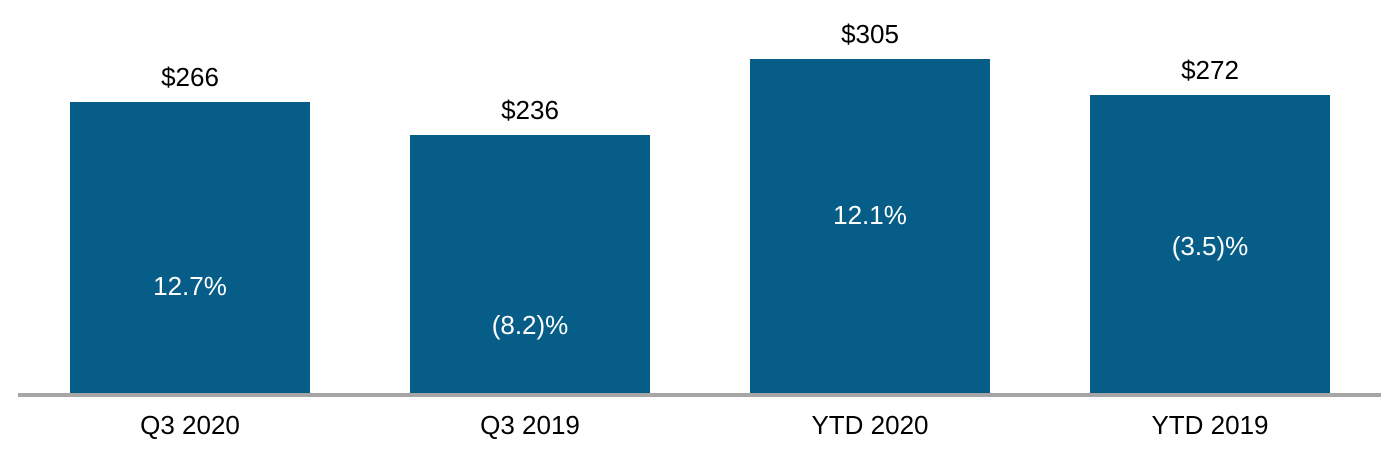 The height and width of the screenshot is (460, 1400). Describe the element at coordinates (699, 395) in the screenshot. I see `x-axis-line` at that location.